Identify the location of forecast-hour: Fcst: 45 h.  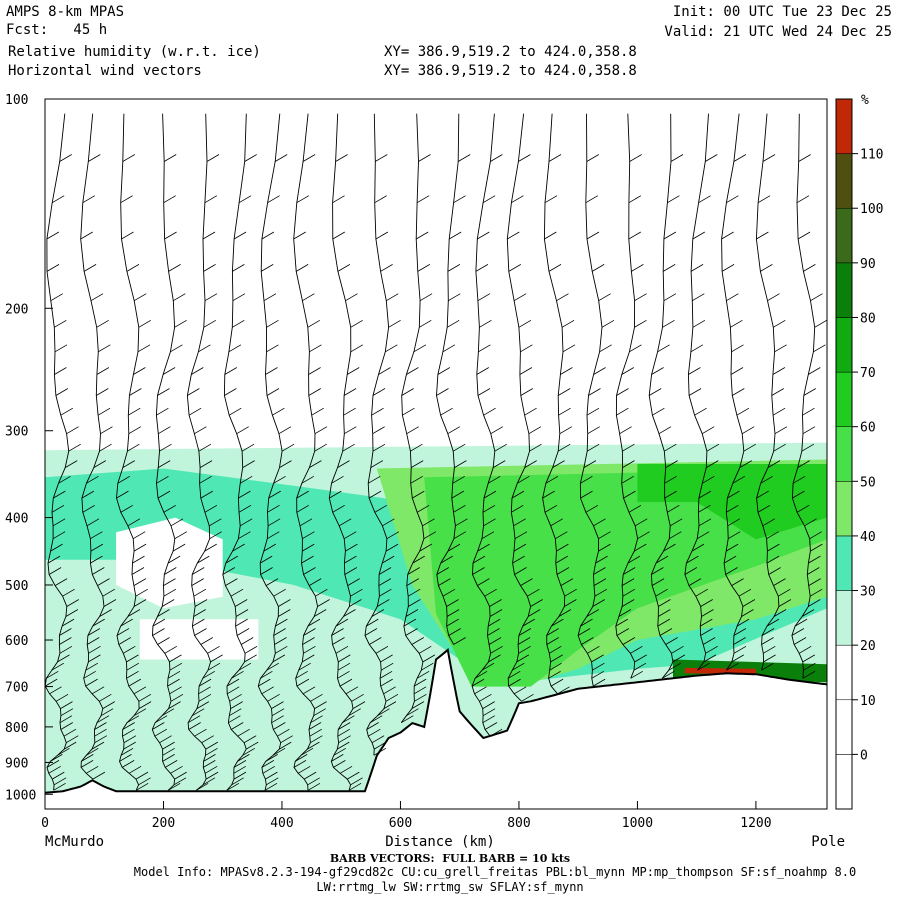
(57, 30).